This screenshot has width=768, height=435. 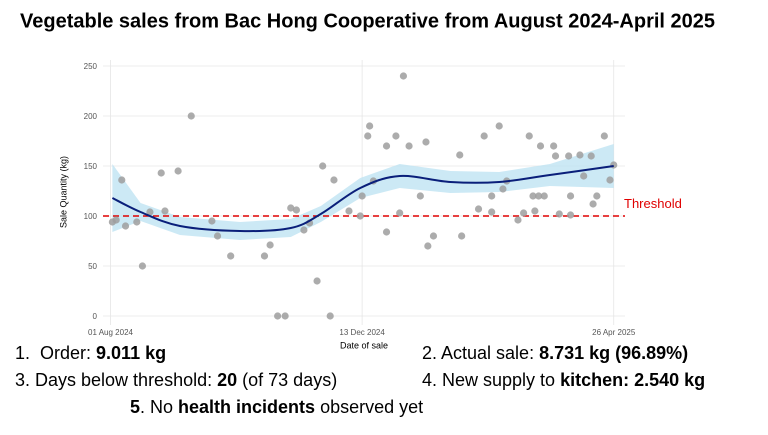 What do you see at coordinates (135, 407) in the screenshot?
I see `note-segment: 5` at bounding box center [135, 407].